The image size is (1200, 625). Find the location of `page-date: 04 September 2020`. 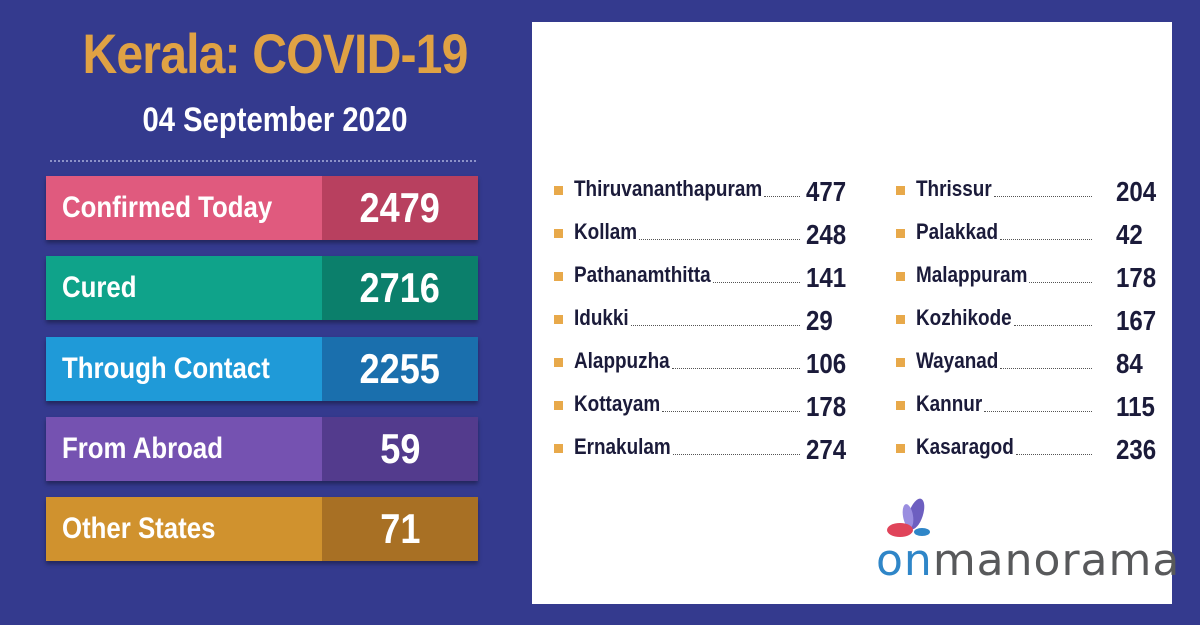

page-date: 04 September 2020 is located at coordinates (275, 120).